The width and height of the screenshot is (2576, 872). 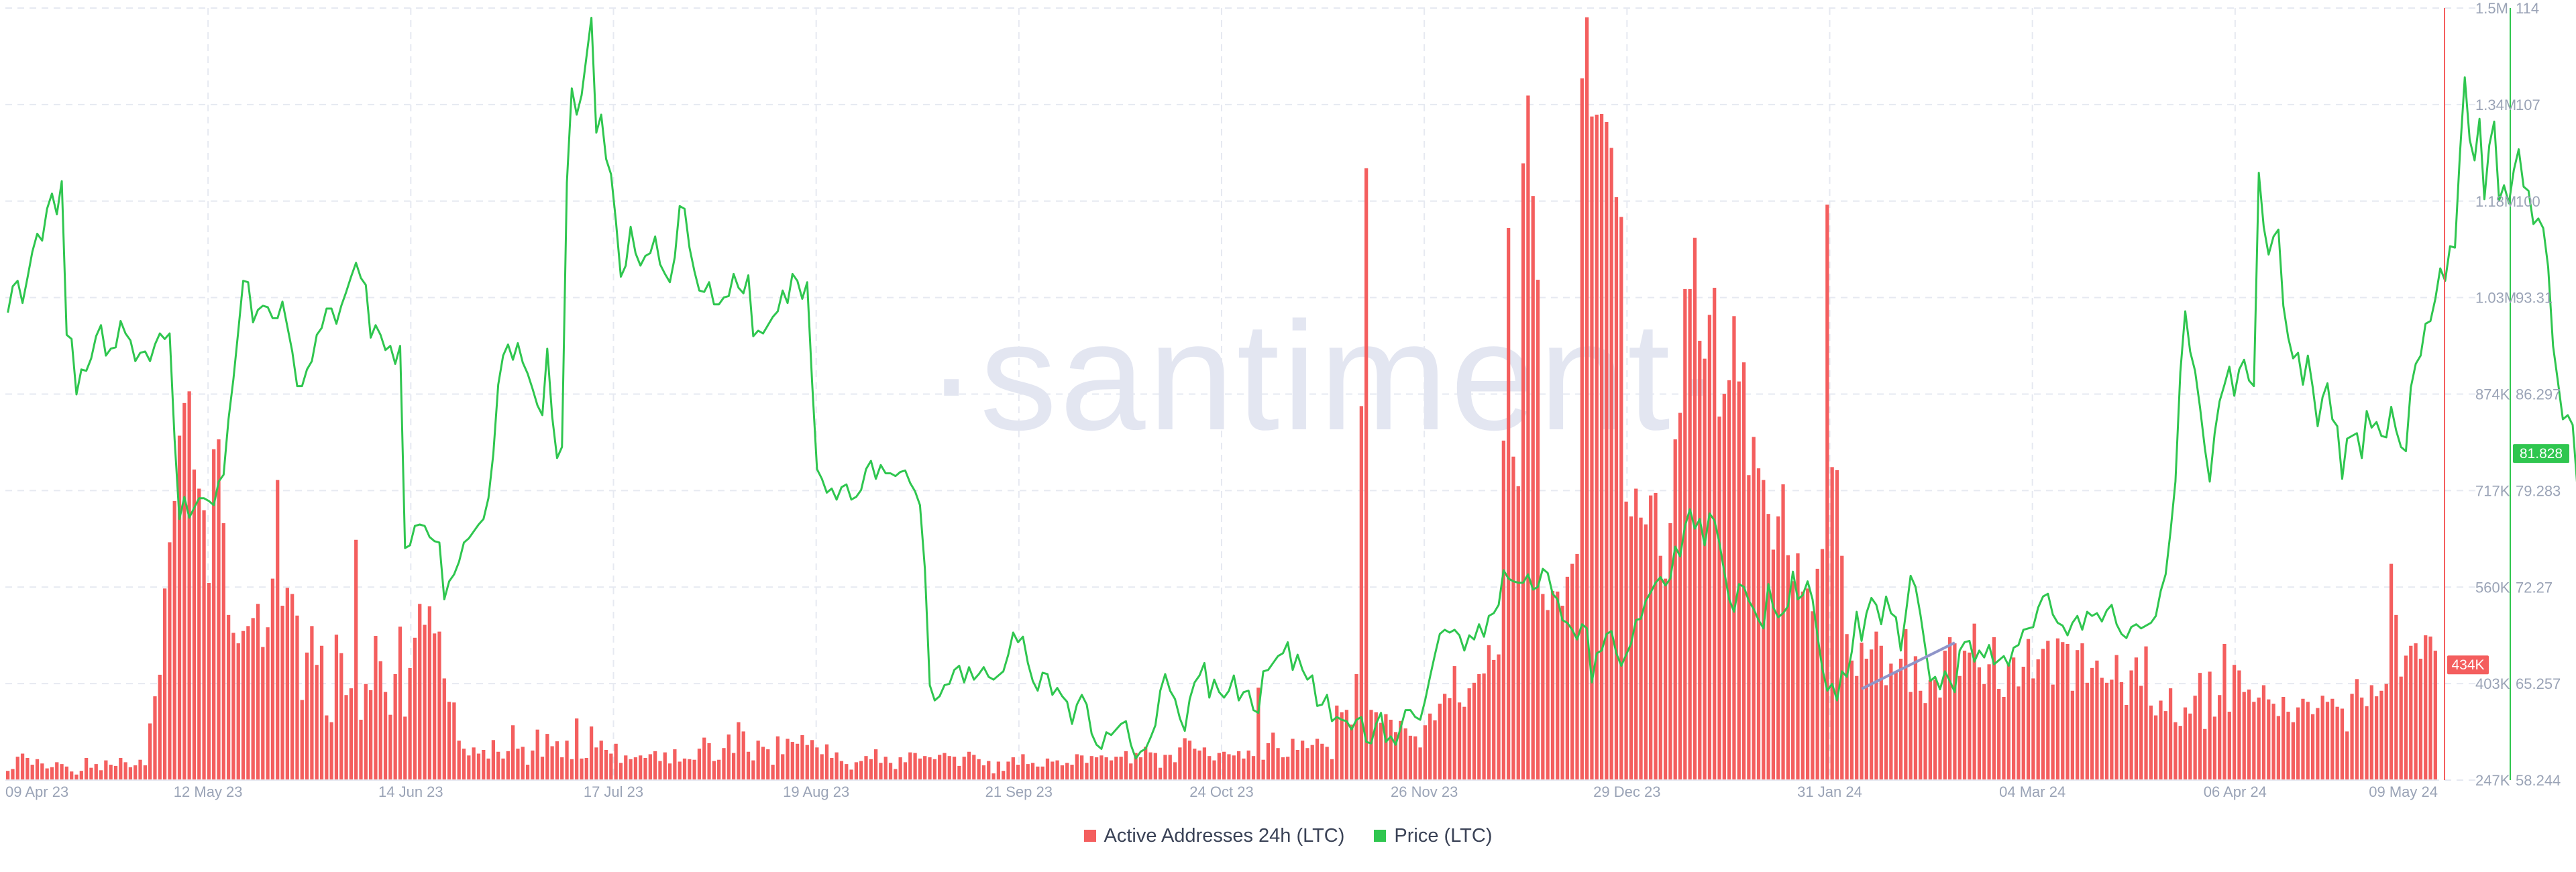 What do you see at coordinates (1019, 791) in the screenshot?
I see `x-tick-label: 21 Sep 23` at bounding box center [1019, 791].